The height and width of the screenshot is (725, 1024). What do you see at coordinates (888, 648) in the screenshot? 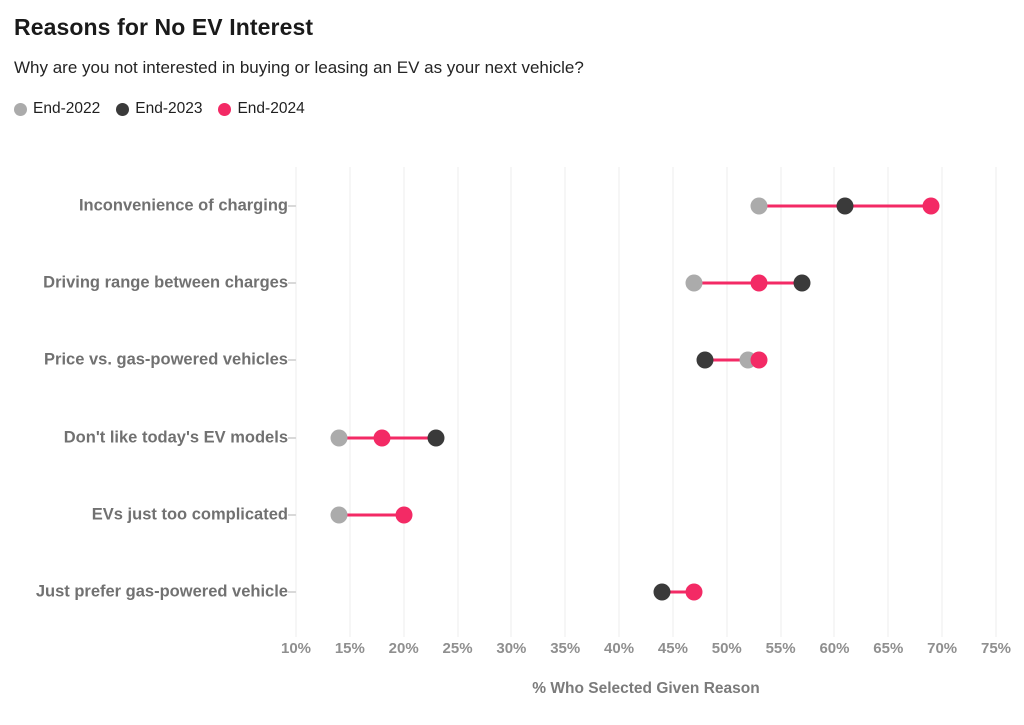
I see `x-tick-label: 65%` at bounding box center [888, 648].